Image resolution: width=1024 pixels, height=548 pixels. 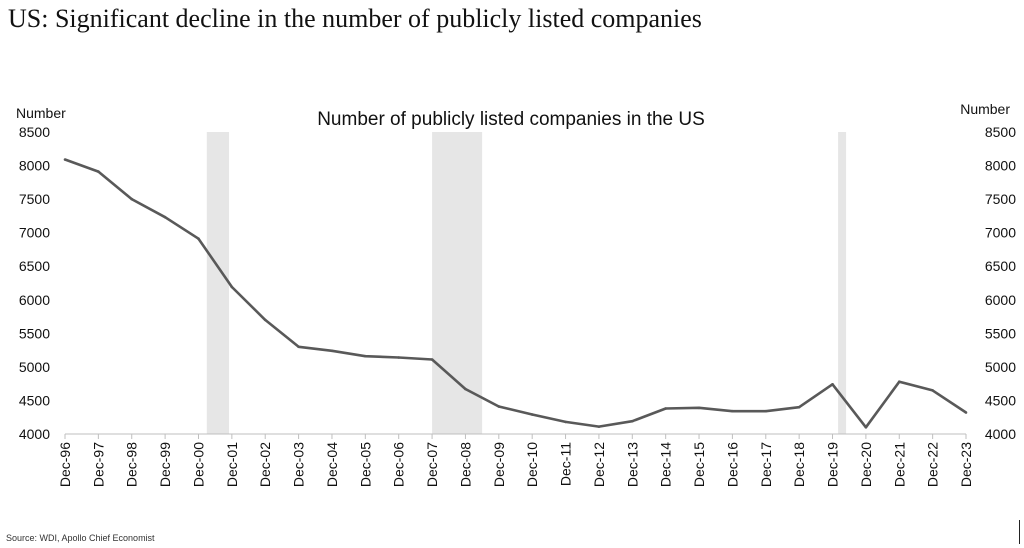 I want to click on x-tick-label: Dec-17, so click(x=766, y=464).